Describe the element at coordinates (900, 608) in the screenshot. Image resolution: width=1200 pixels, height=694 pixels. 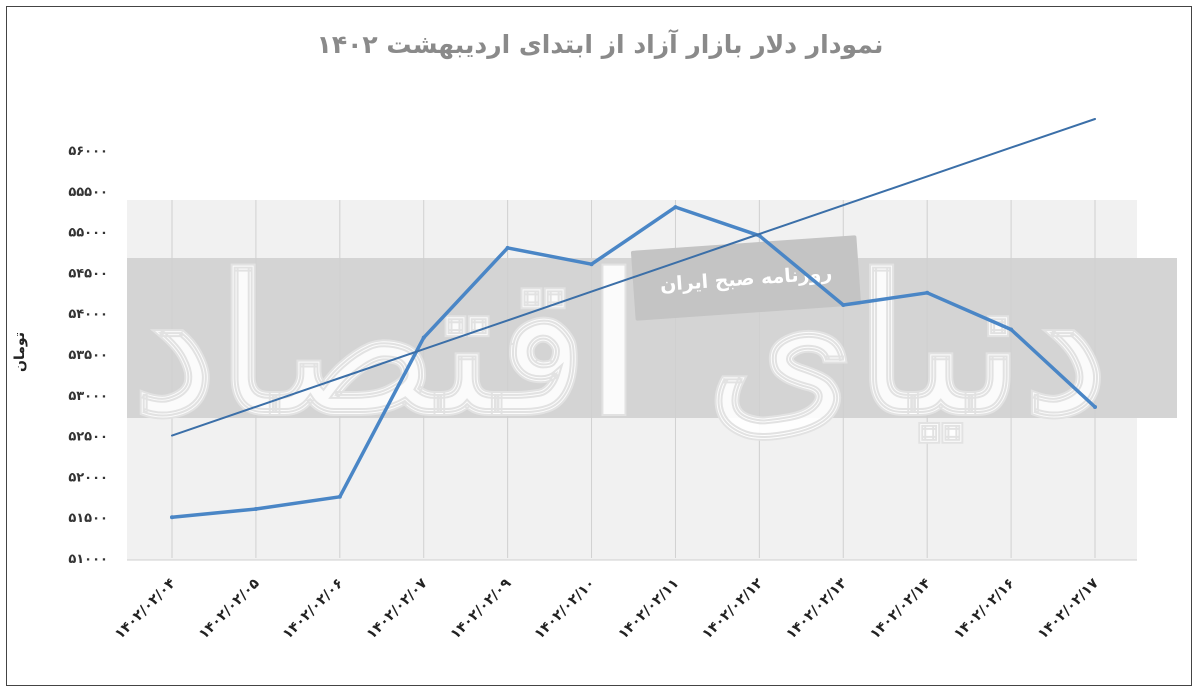
I see `x-tick-label: ۱۴۰۲/۰۲/۱۴` at that location.